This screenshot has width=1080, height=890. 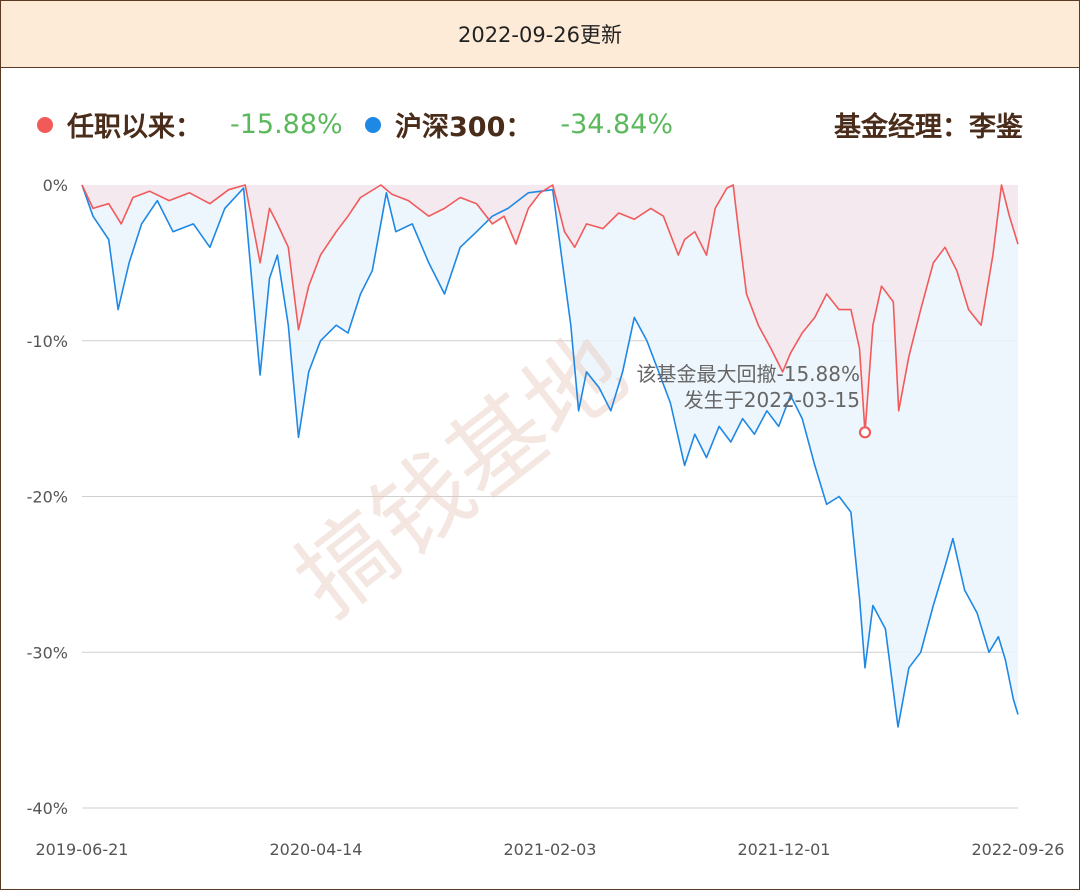 I want to click on y-tick-label: -10%, so click(x=47, y=341).